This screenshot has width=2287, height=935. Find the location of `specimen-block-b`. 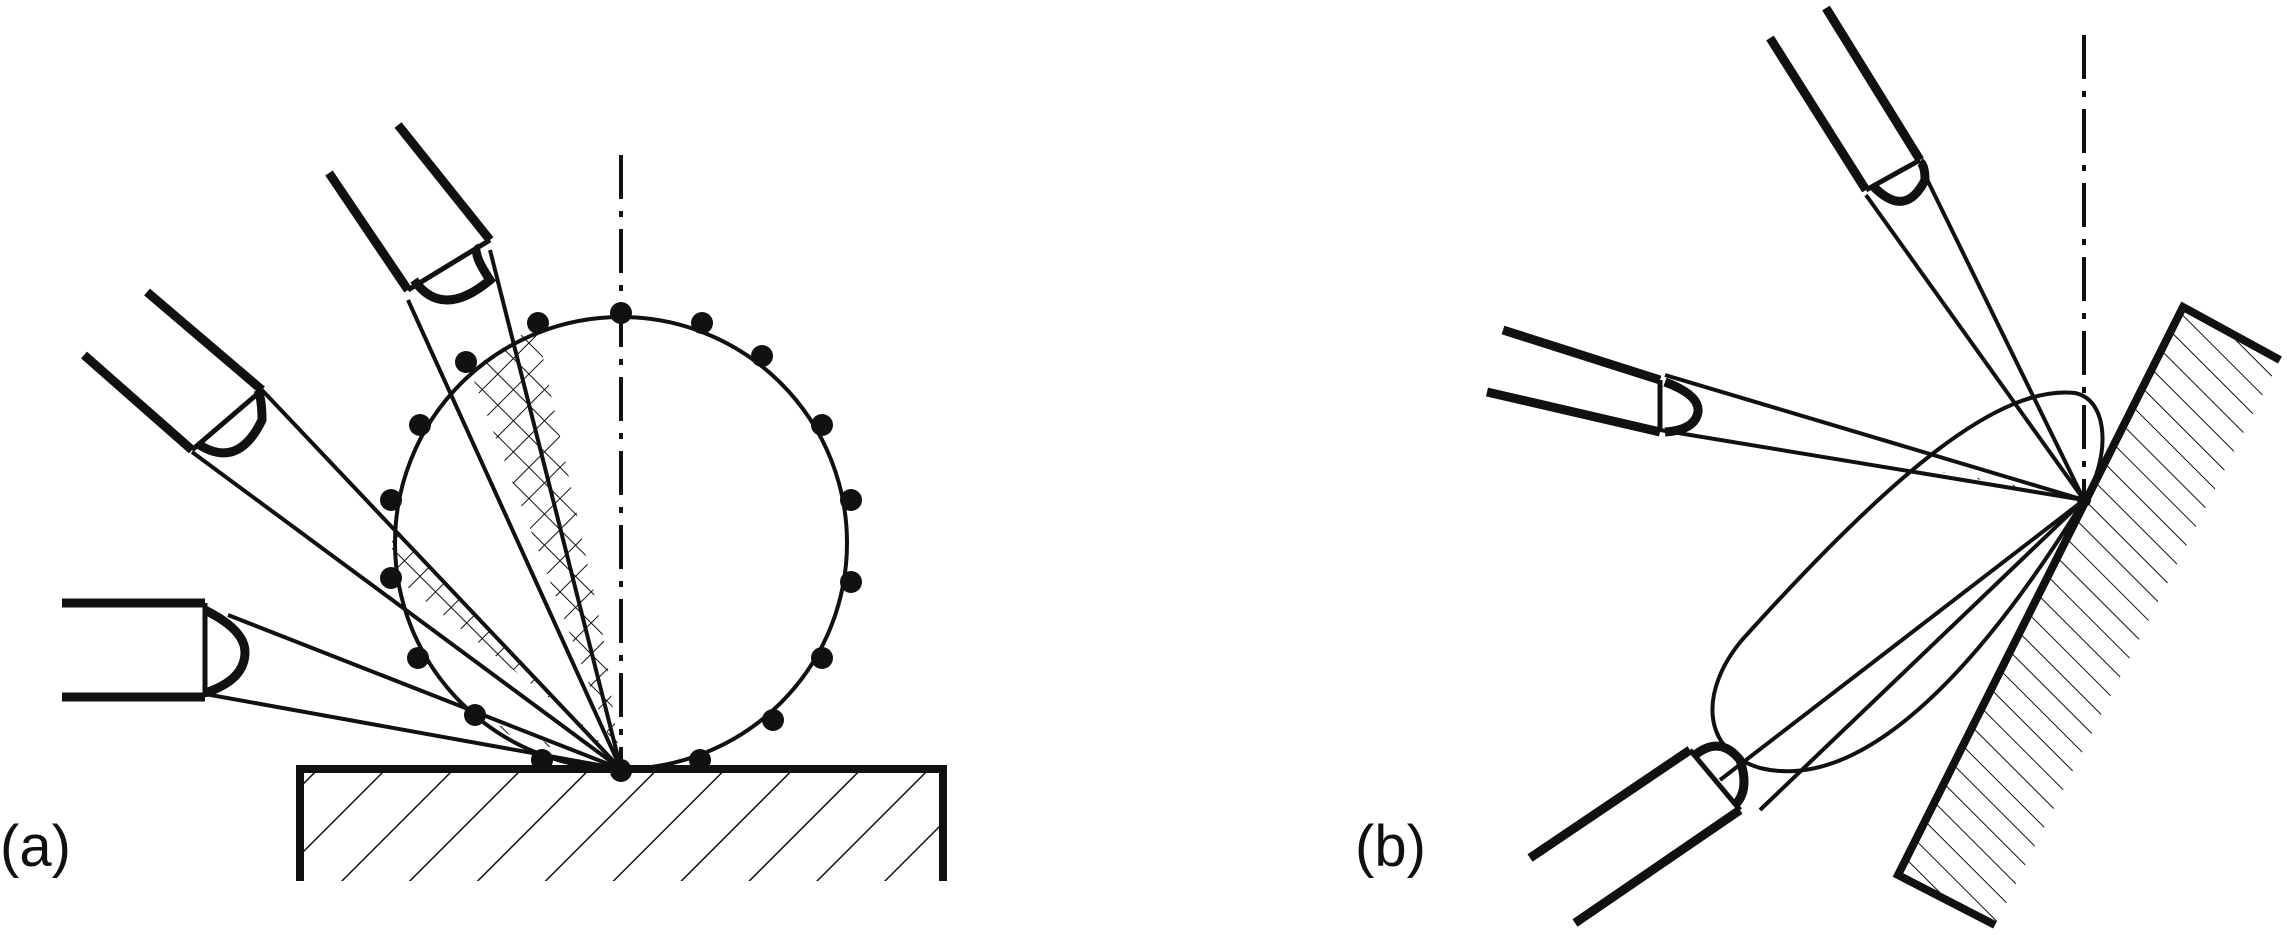

specimen-block-b is located at coordinates (2087, 615).